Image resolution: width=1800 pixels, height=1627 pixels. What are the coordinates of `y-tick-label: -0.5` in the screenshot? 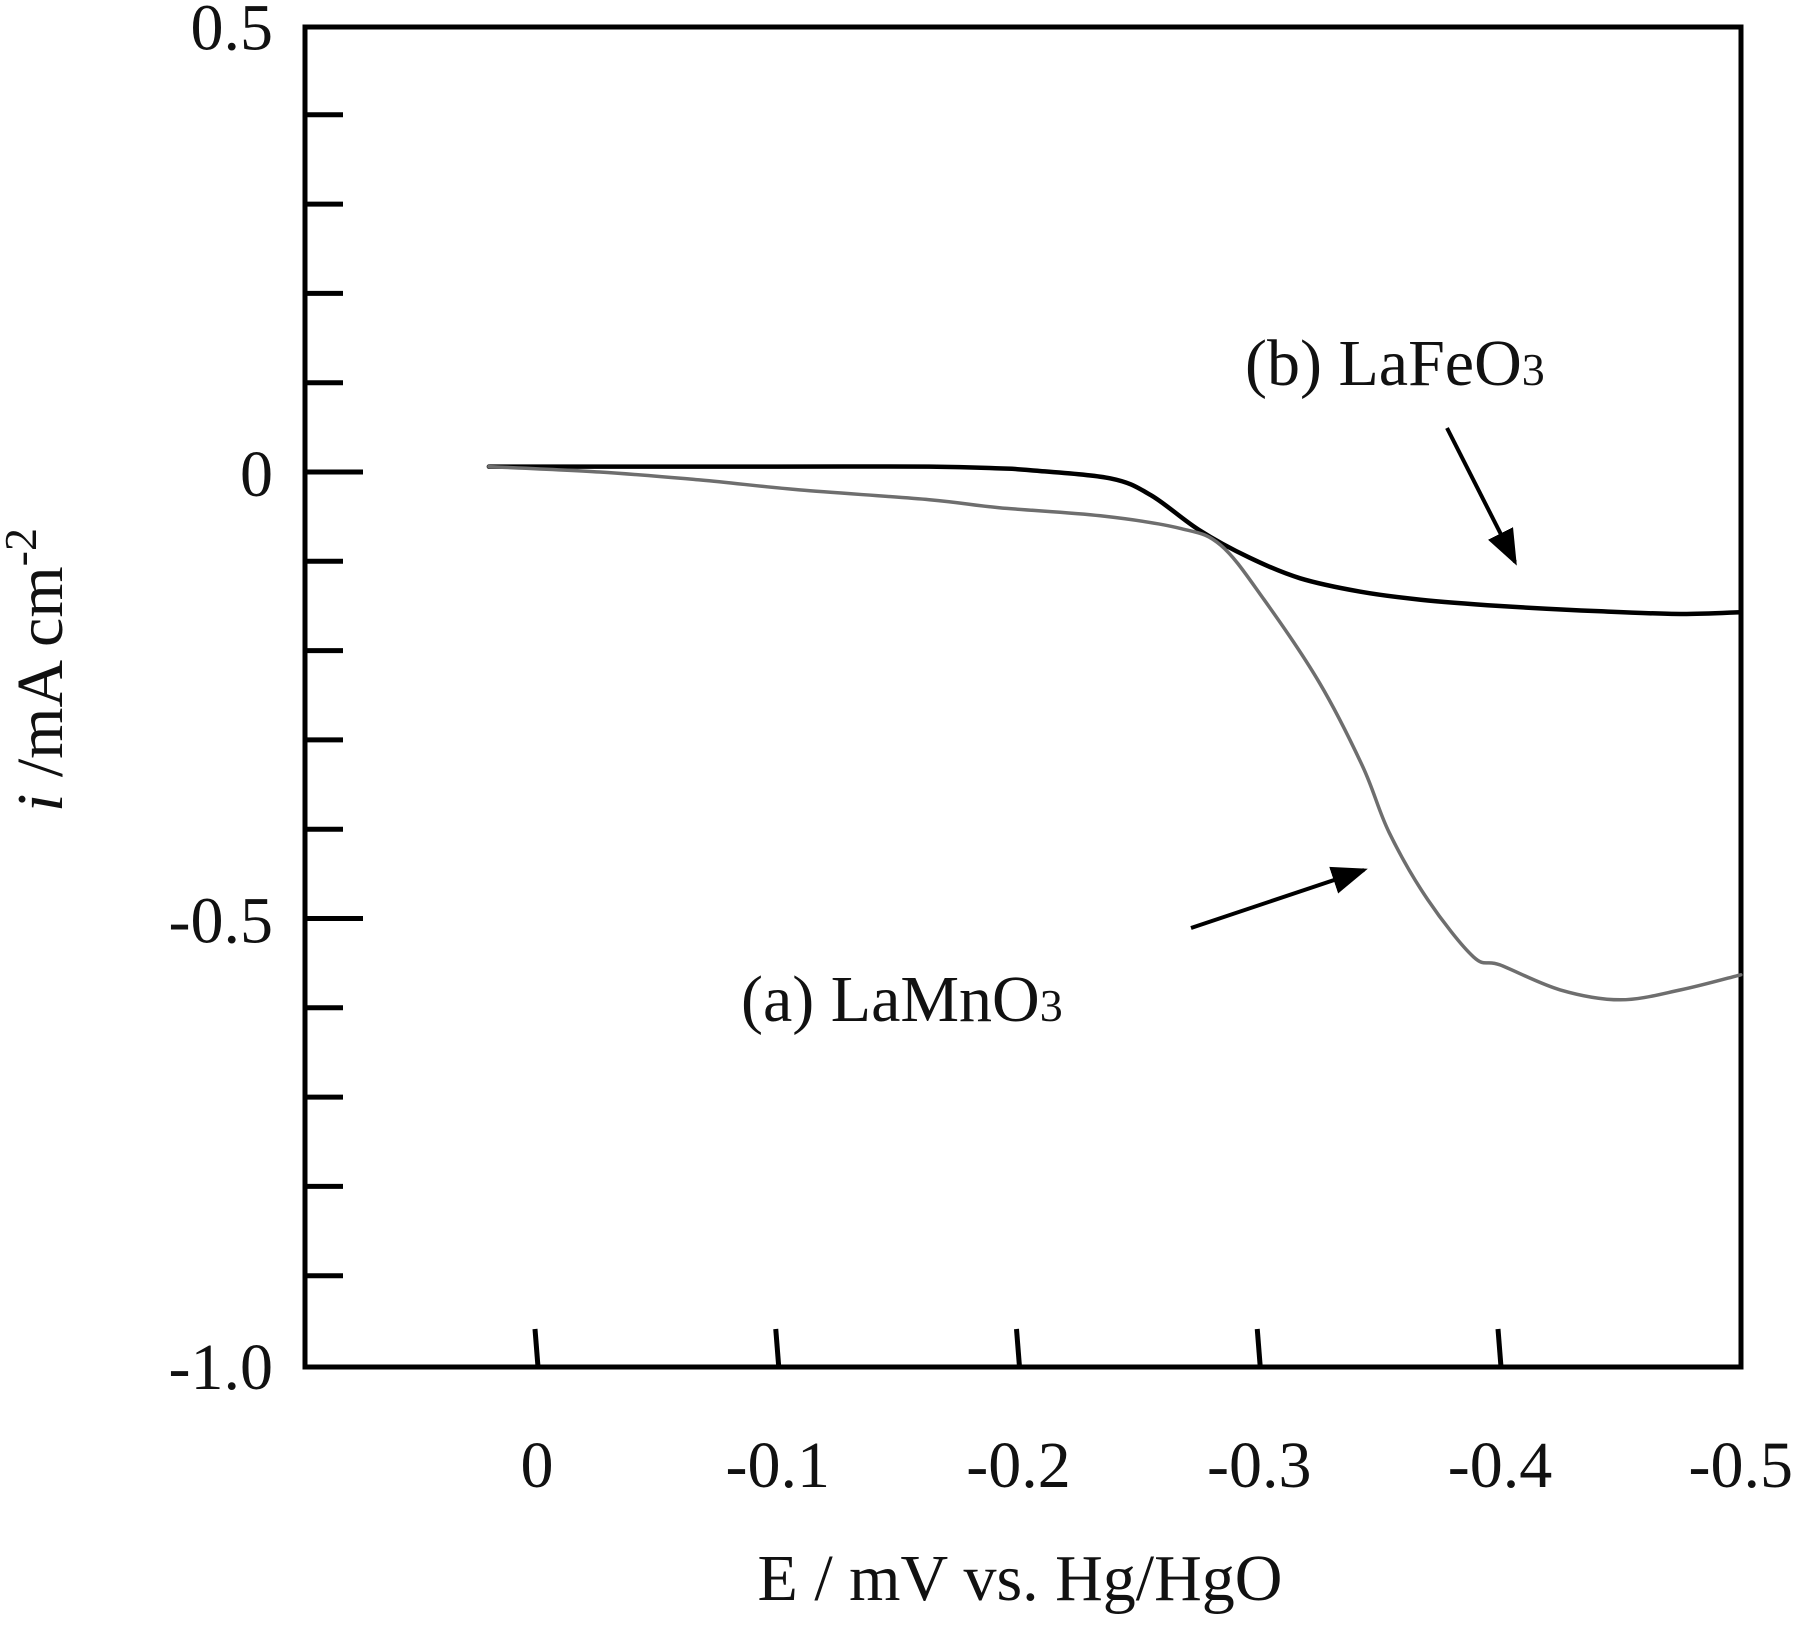 It's located at (221, 921).